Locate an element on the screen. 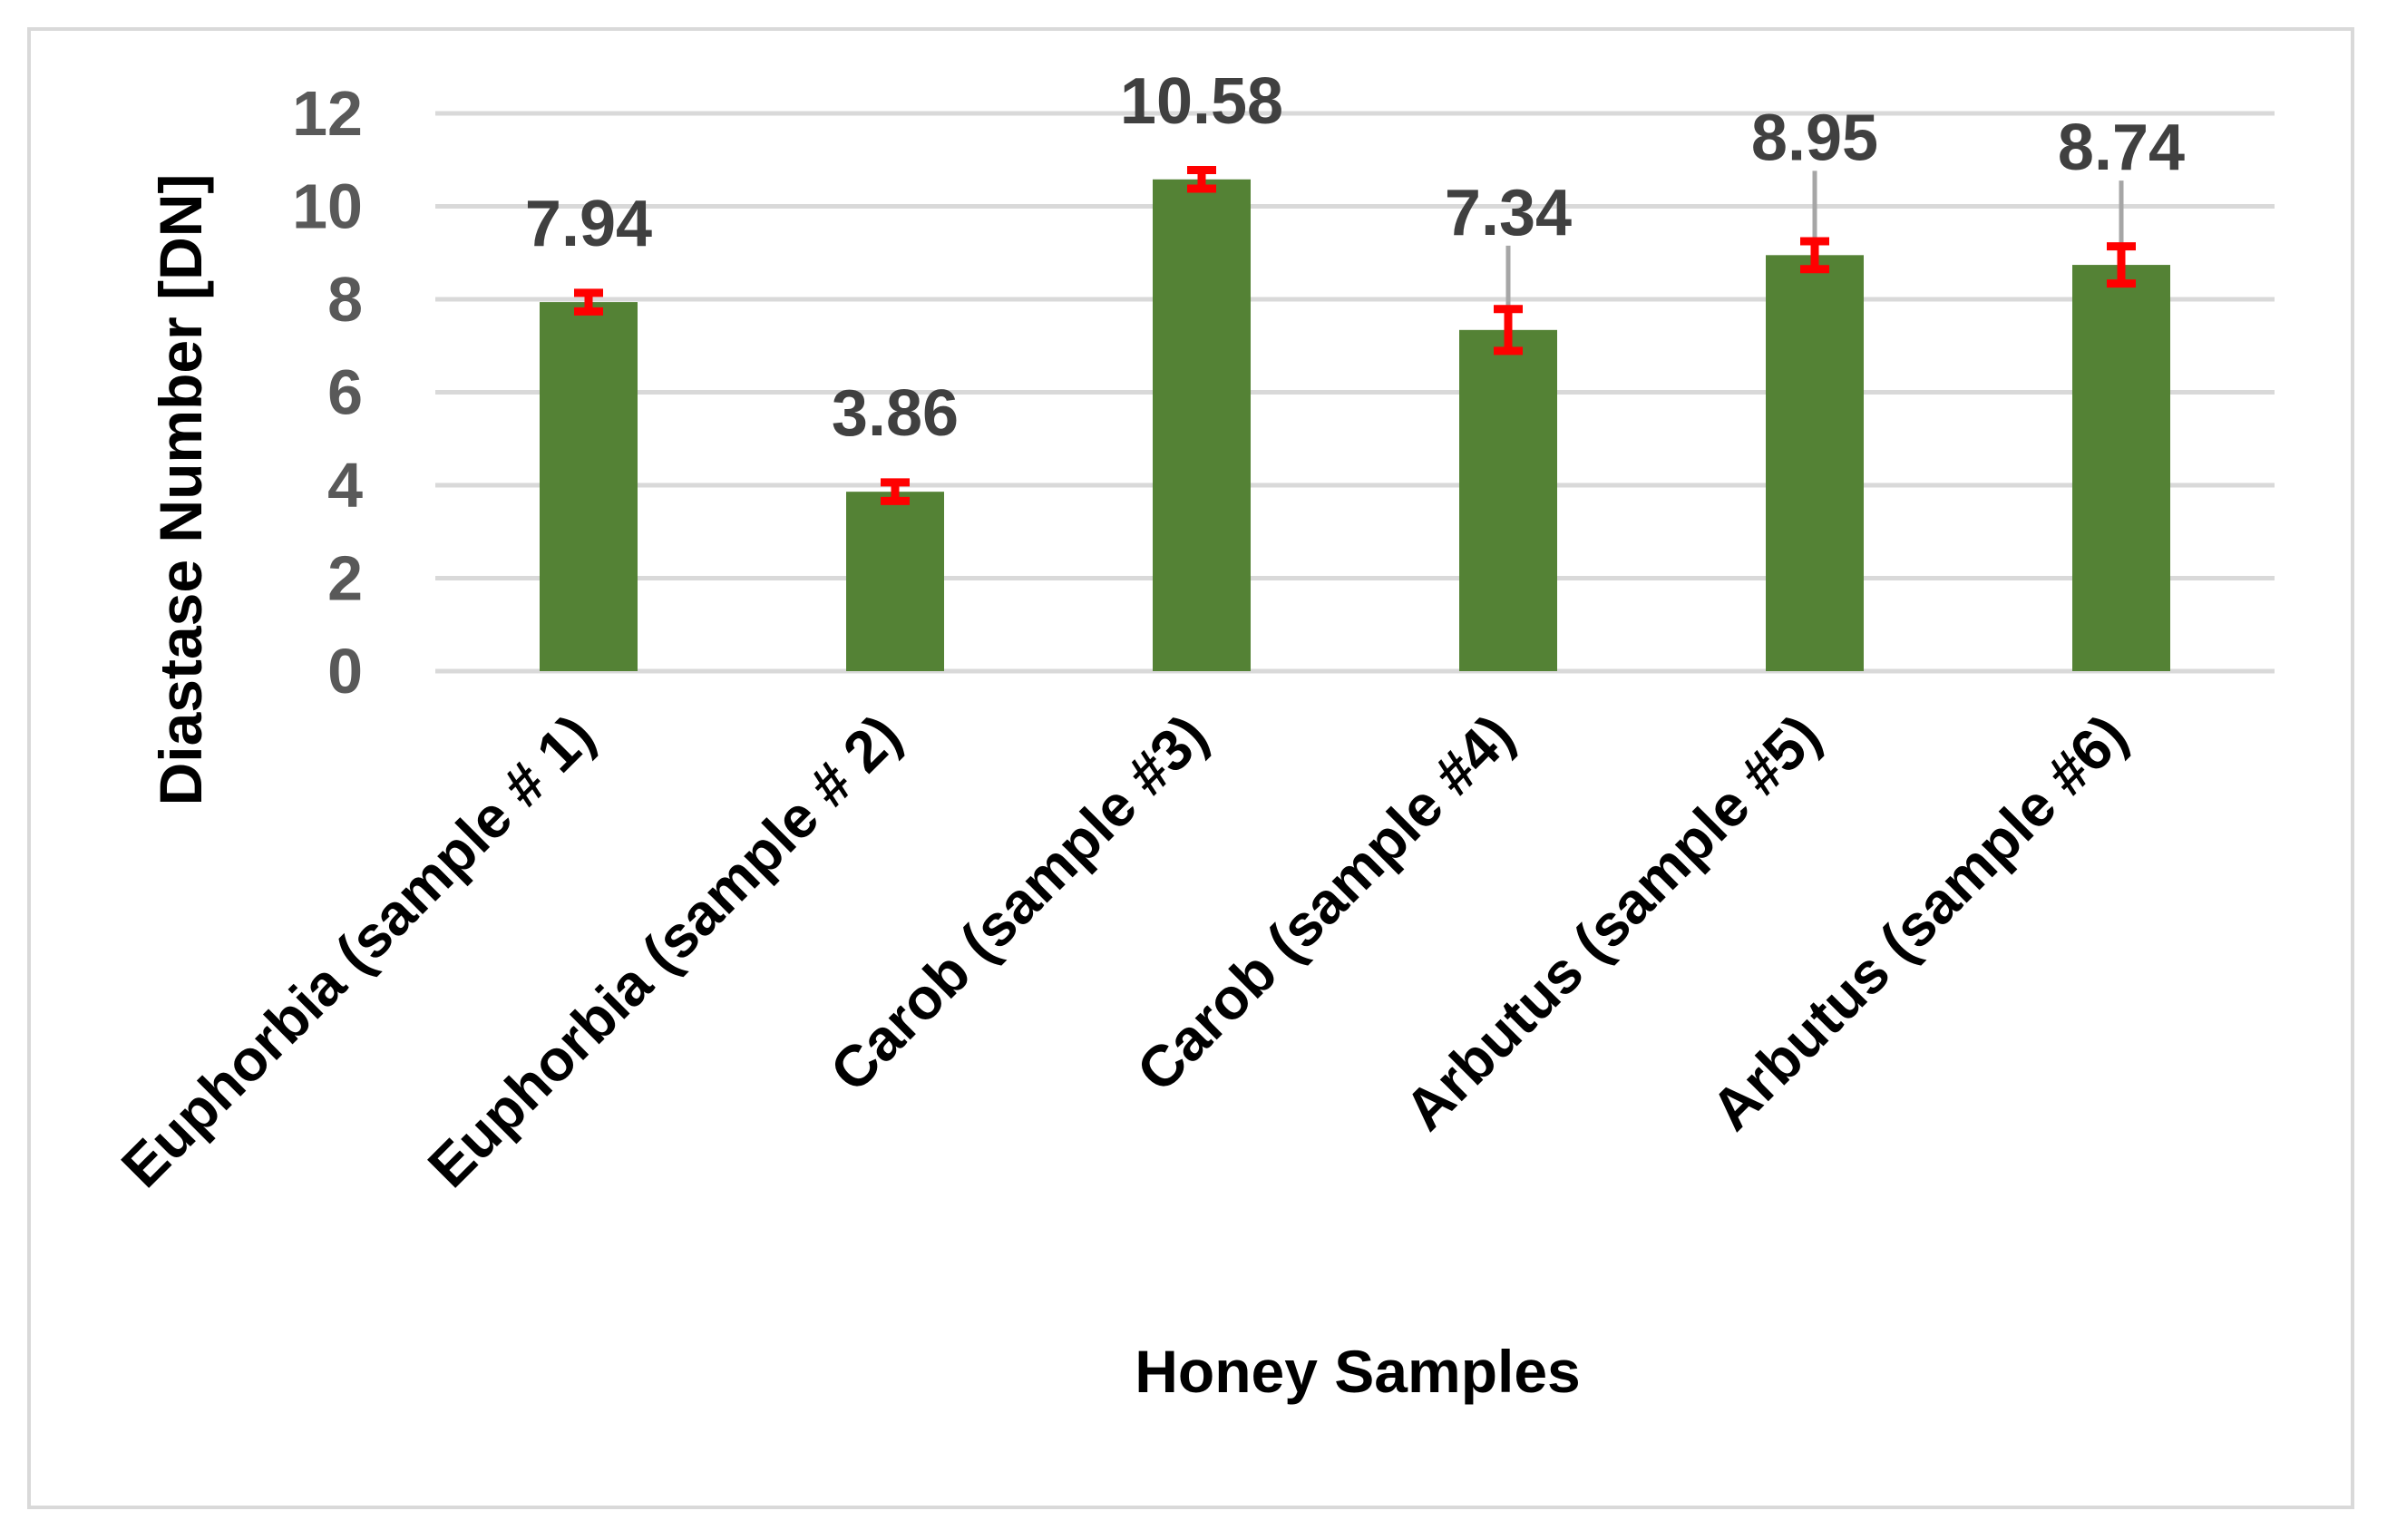  data-label: 7.94 is located at coordinates (588, 224).